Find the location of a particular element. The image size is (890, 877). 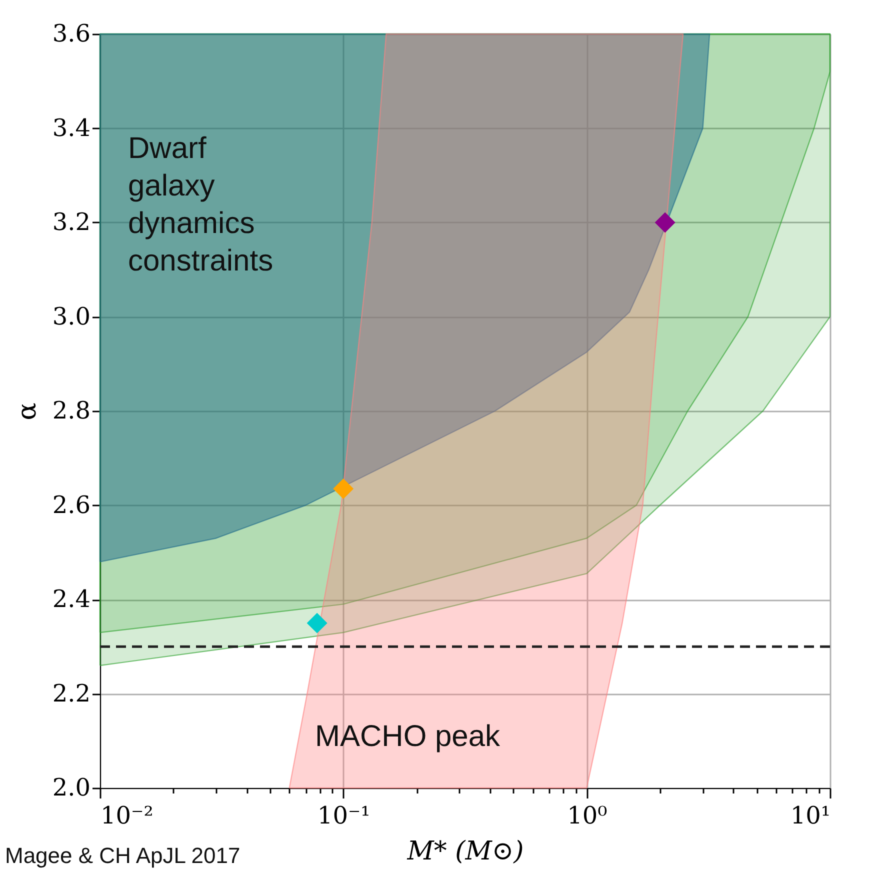

y-tick-label: 3.4 is located at coordinates (71, 128).